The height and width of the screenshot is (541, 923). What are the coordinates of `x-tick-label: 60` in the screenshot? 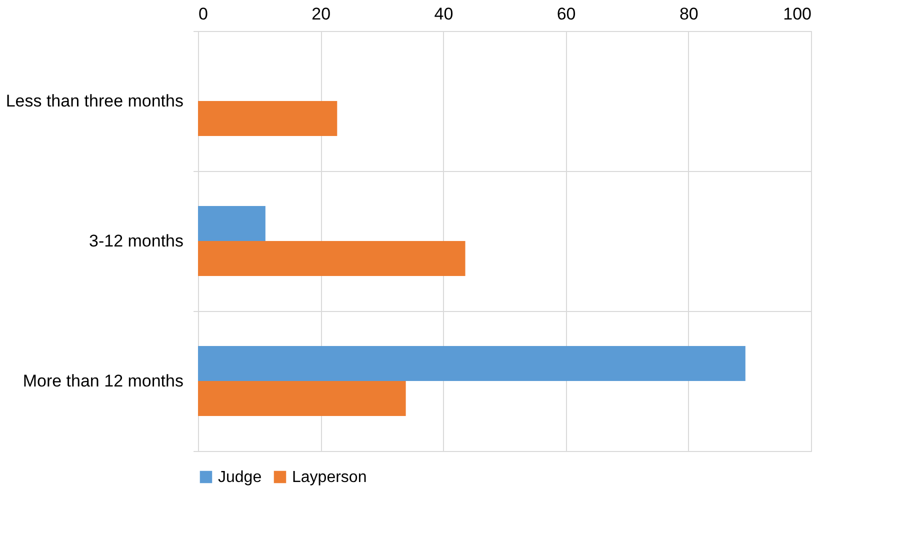 It's located at (566, 14).